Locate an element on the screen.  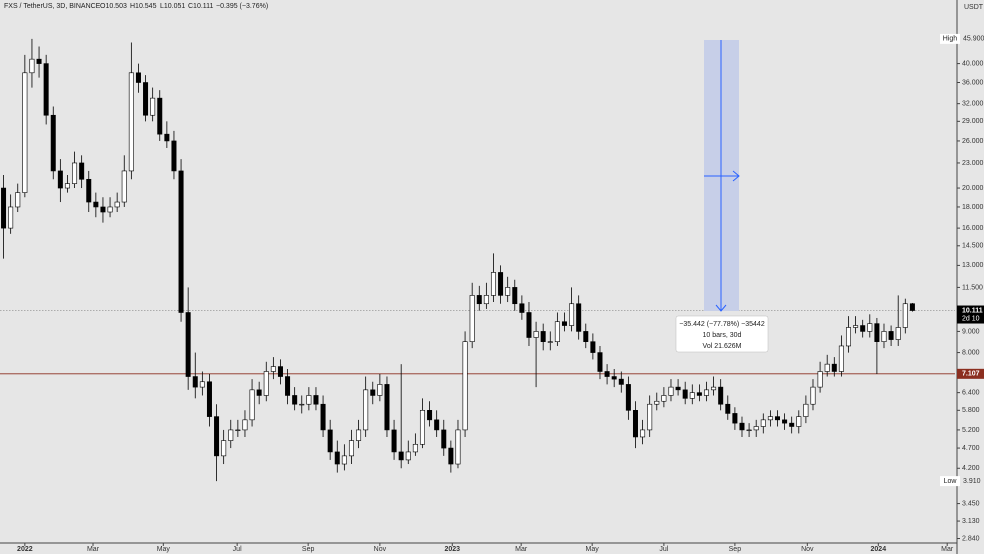
currency: USDT is located at coordinates (974, 7).